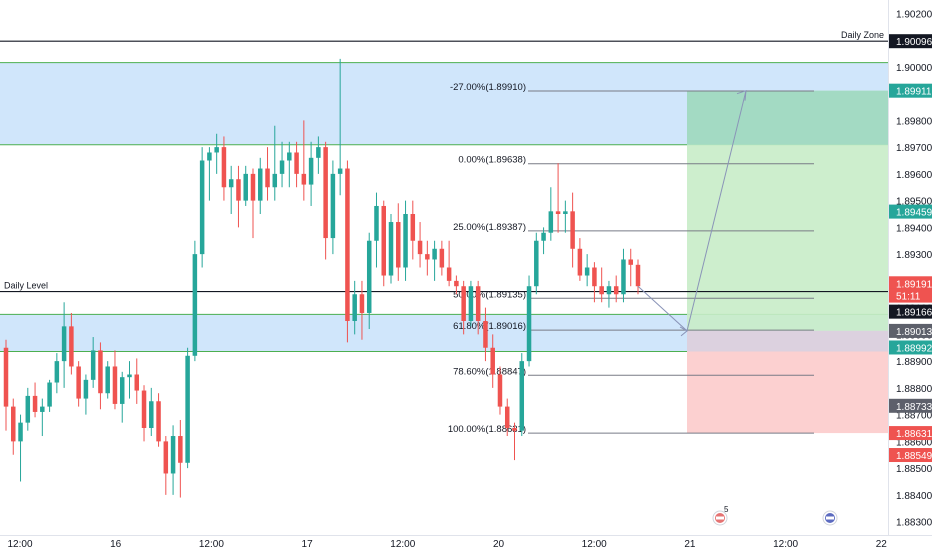  What do you see at coordinates (690, 544) in the screenshot?
I see `time-tick-label: 21` at bounding box center [690, 544].